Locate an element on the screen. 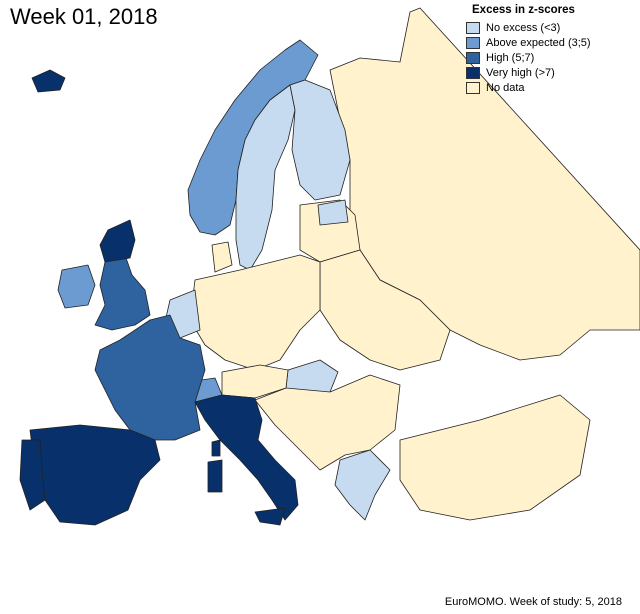 This screenshot has height=614, width=640. legend-label: Very high (>7) is located at coordinates (520, 72).